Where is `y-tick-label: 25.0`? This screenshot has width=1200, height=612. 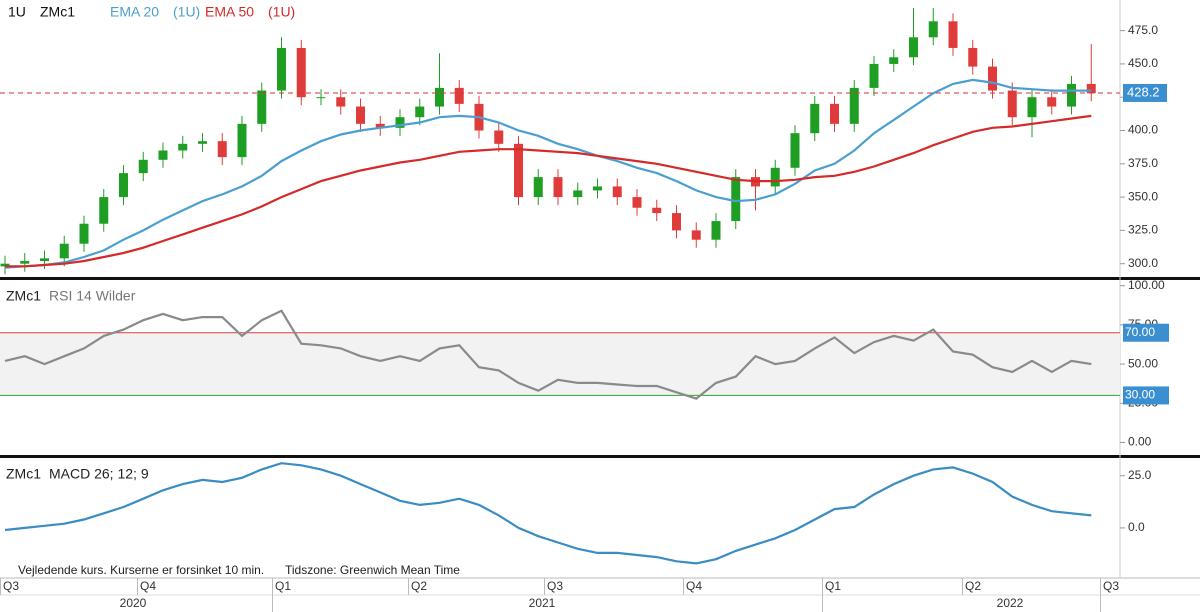 y-tick-label: 25.0 is located at coordinates (1140, 475).